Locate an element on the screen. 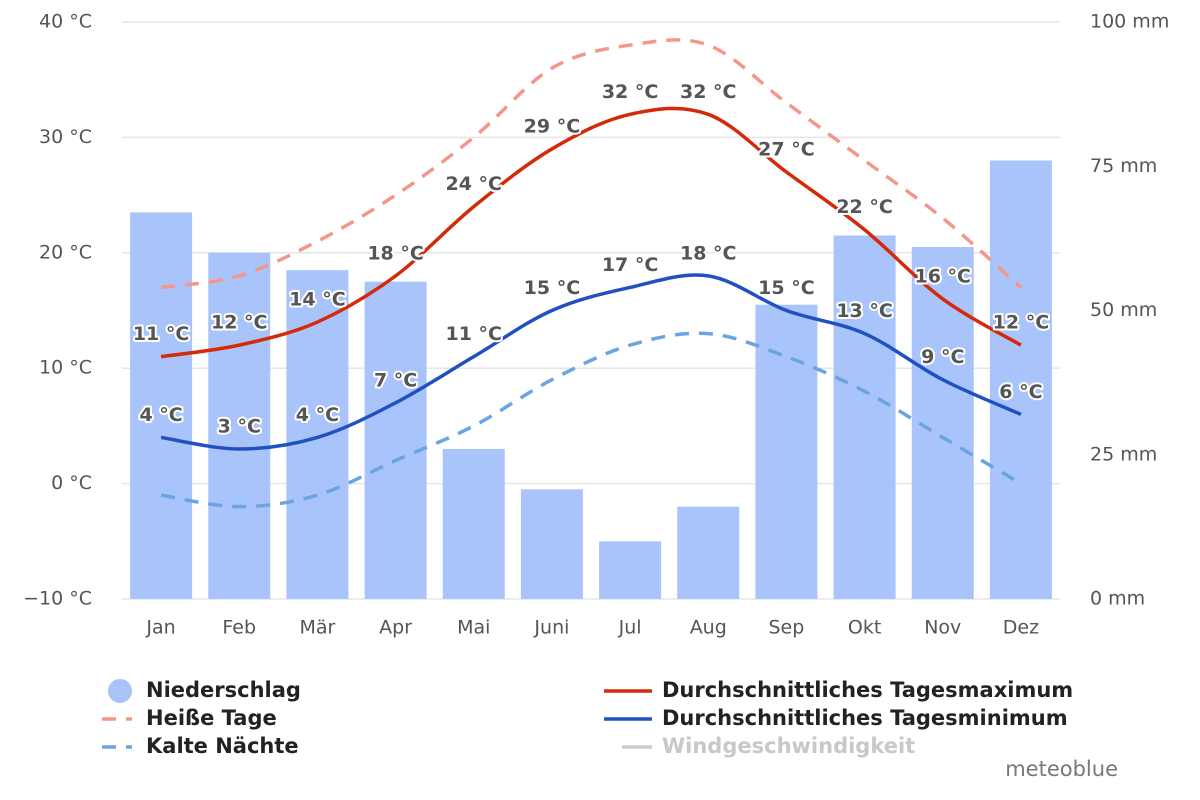  y2-tick-label: 25 mm is located at coordinates (1123, 454).